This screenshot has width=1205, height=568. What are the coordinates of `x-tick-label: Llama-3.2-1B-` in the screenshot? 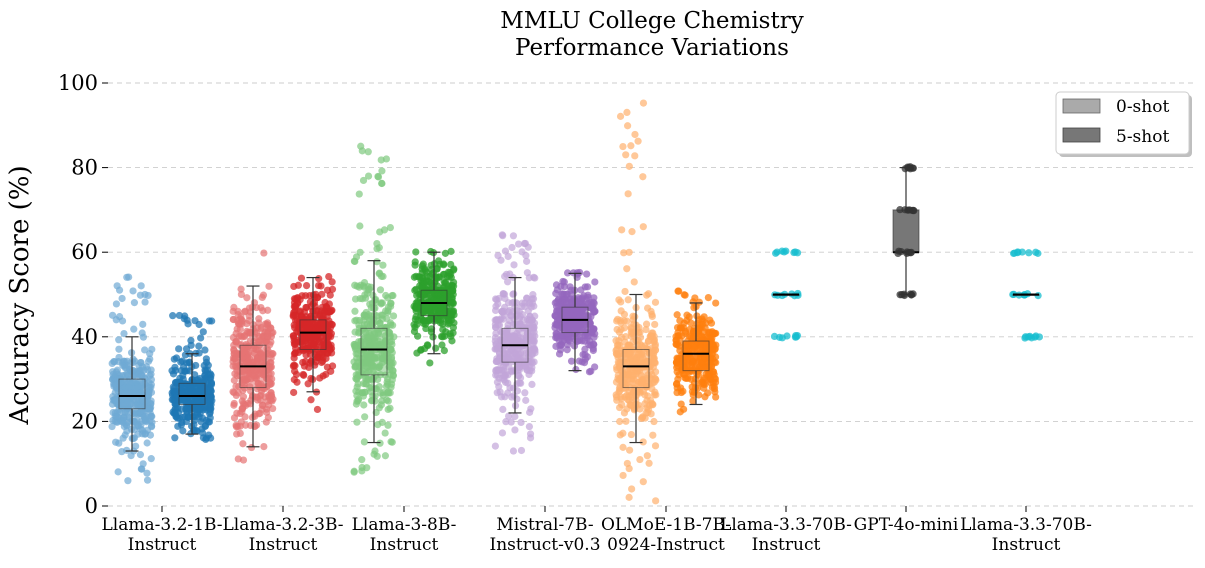 It's located at (161, 525).